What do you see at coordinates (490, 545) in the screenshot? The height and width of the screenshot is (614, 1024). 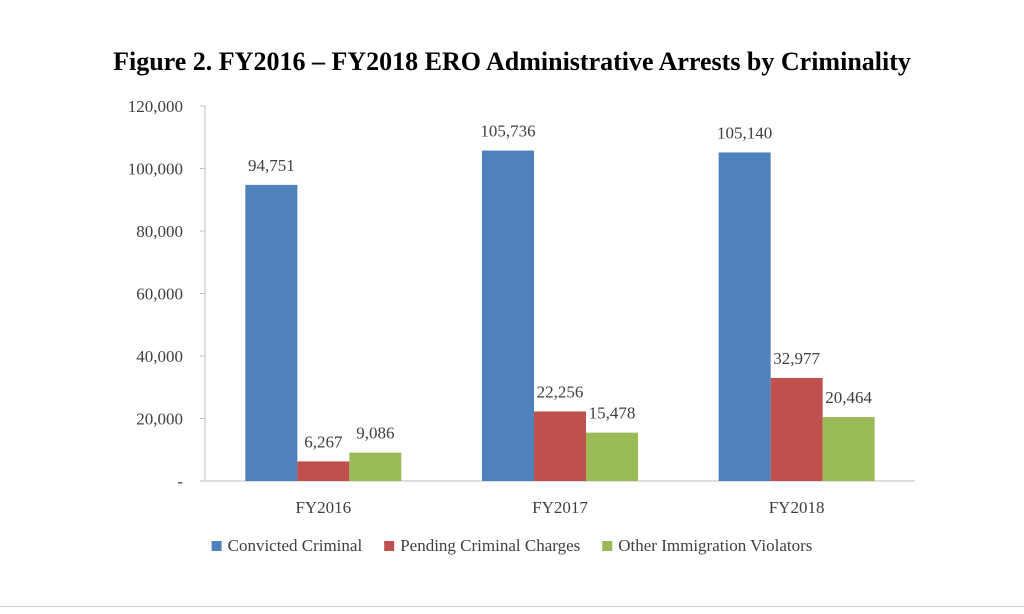 I see `legend-label: Pending Criminal Charges` at bounding box center [490, 545].